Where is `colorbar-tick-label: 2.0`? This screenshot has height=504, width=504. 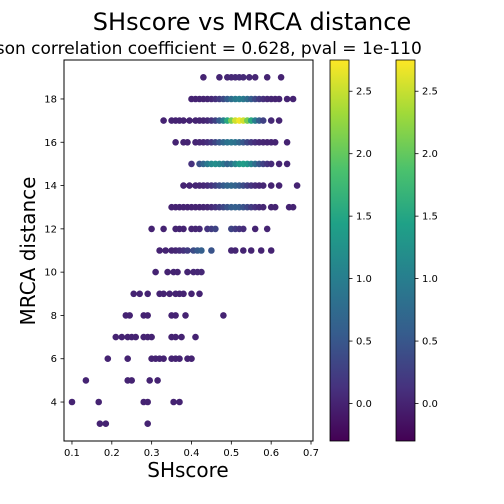 colorbar-tick-label: 2.0 is located at coordinates (364, 154).